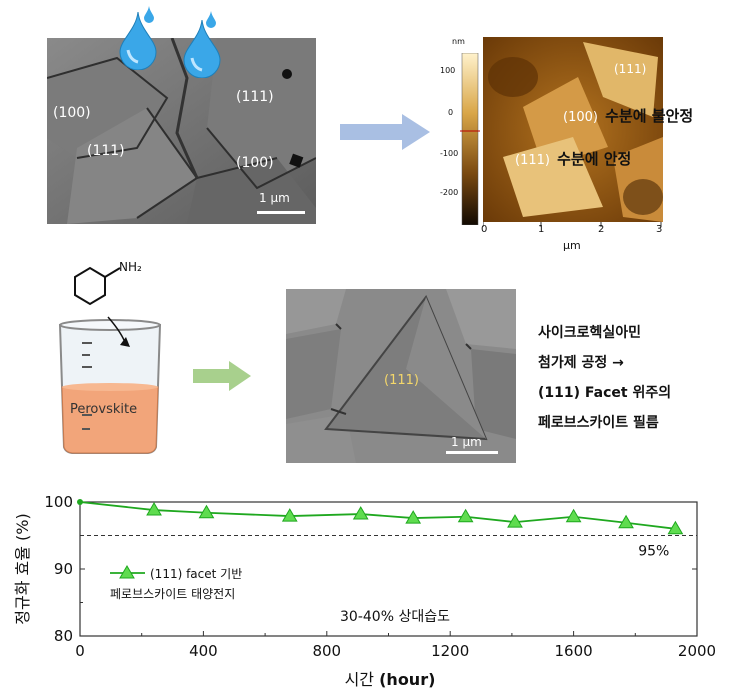  I want to click on afm-label-111-facet: (111), so click(532, 160).